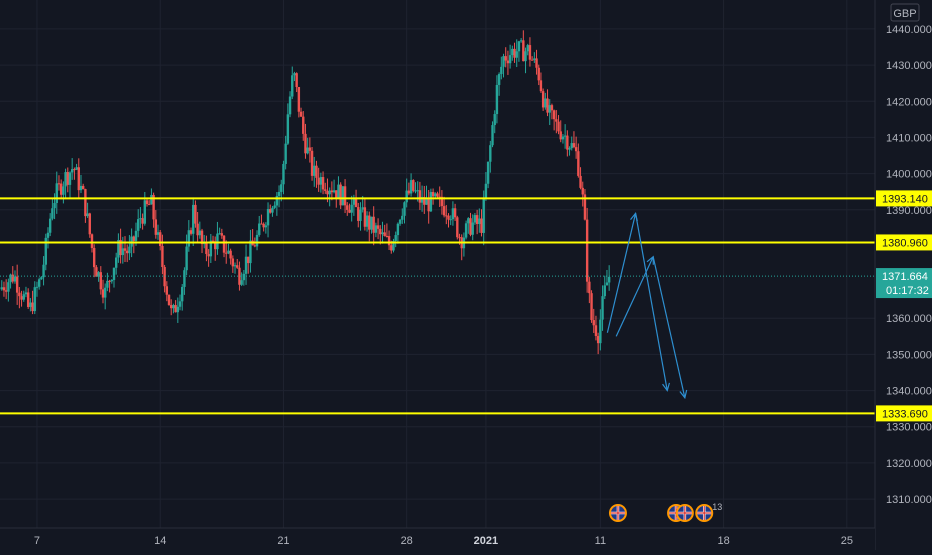 Image resolution: width=932 pixels, height=555 pixels. I want to click on economic-event-flag-icon, so click(617, 513).